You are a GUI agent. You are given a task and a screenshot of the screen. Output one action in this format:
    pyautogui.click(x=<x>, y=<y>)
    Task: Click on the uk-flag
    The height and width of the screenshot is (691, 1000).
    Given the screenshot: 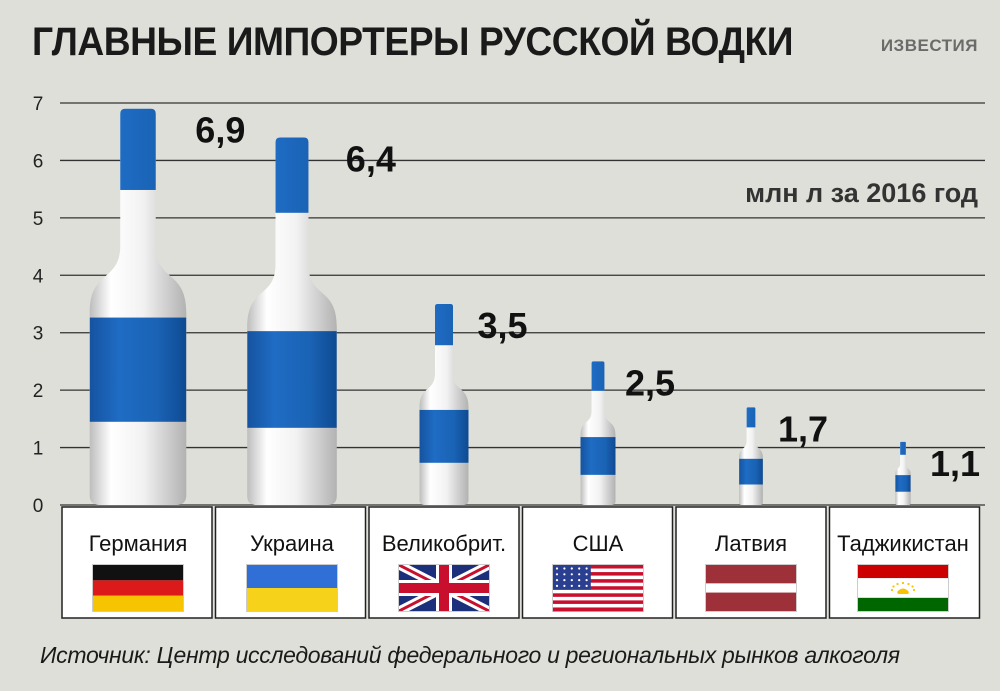 What is the action you would take?
    pyautogui.click(x=444, y=588)
    